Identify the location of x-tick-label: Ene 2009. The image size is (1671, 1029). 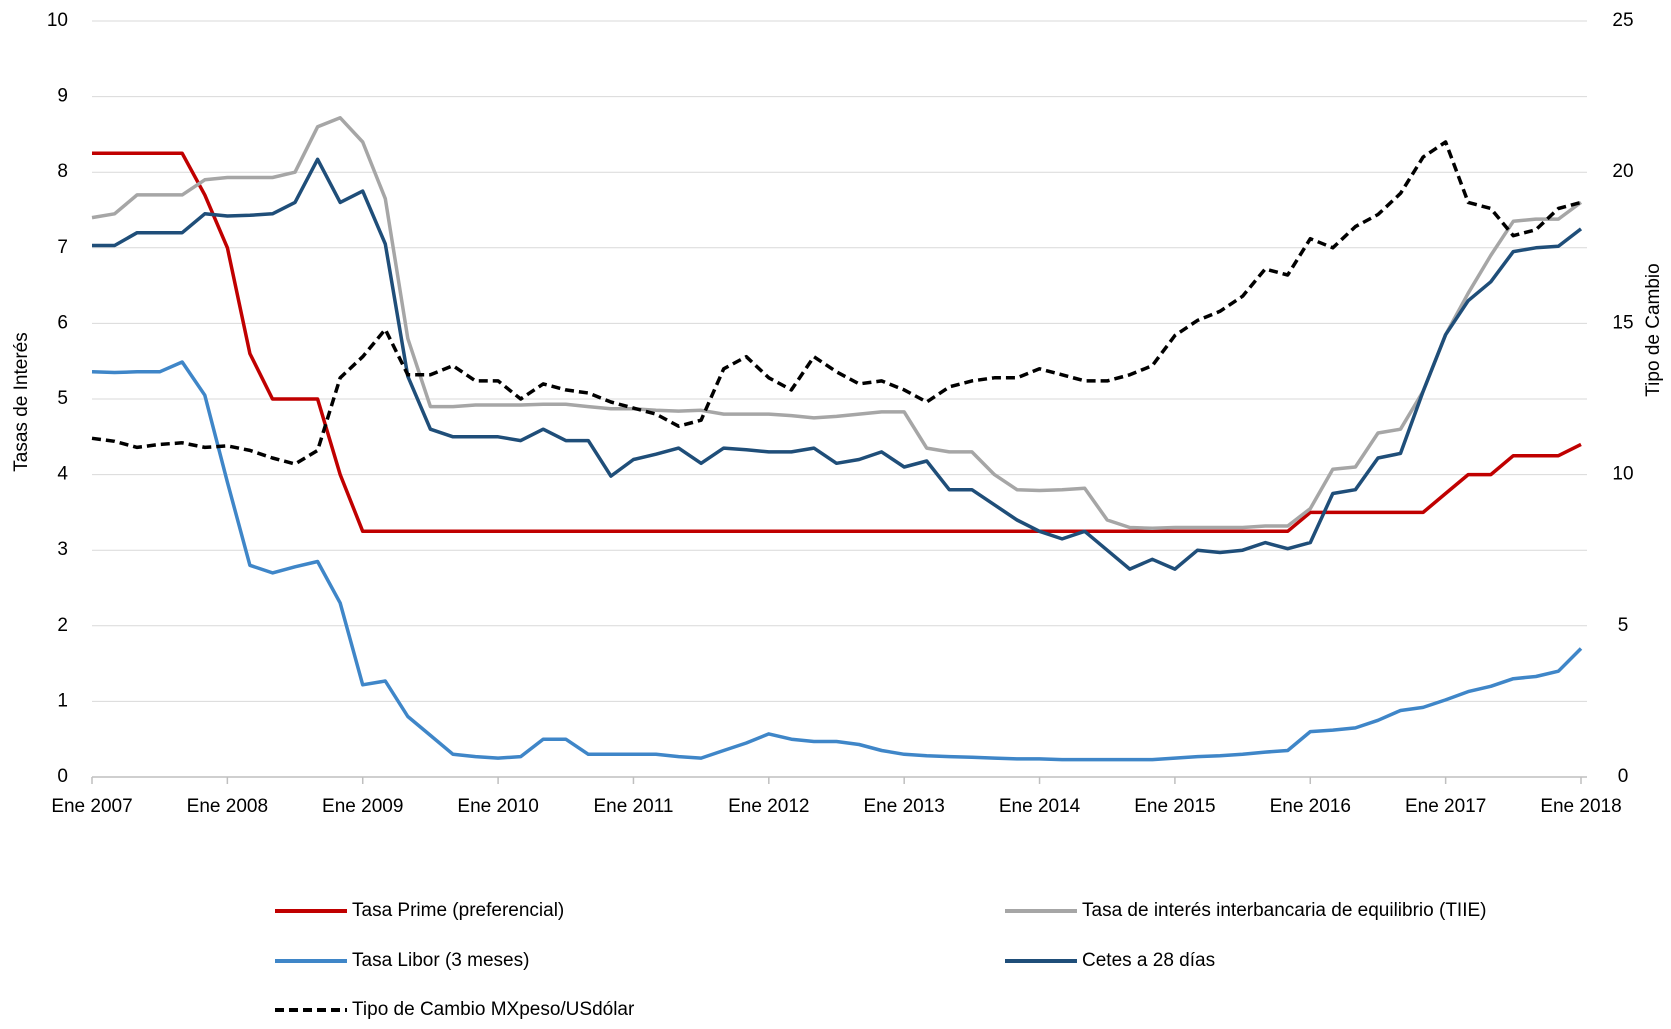
(362, 806).